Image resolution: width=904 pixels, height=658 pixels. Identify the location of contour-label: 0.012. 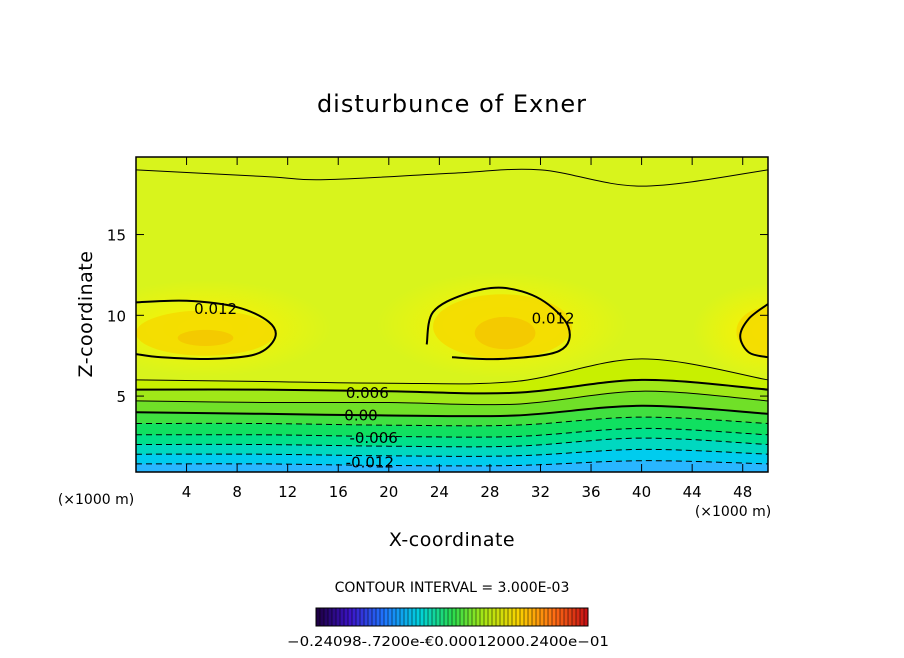
(215, 309).